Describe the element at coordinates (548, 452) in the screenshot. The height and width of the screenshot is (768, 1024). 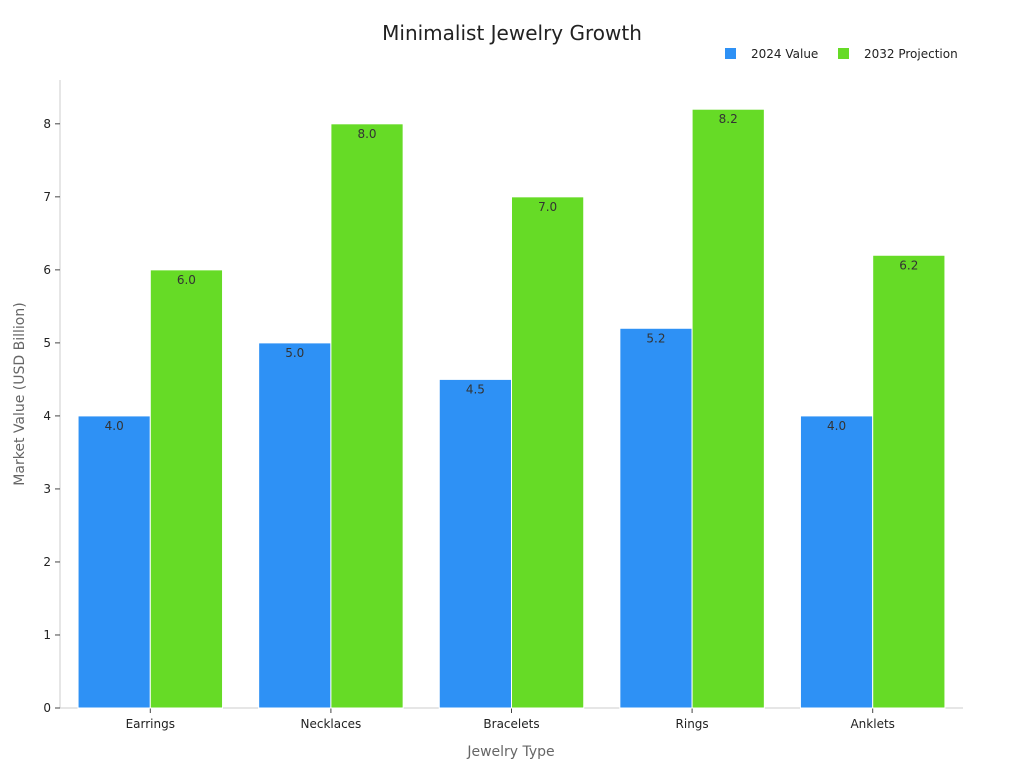
I see `bar-projection-bracelets` at that location.